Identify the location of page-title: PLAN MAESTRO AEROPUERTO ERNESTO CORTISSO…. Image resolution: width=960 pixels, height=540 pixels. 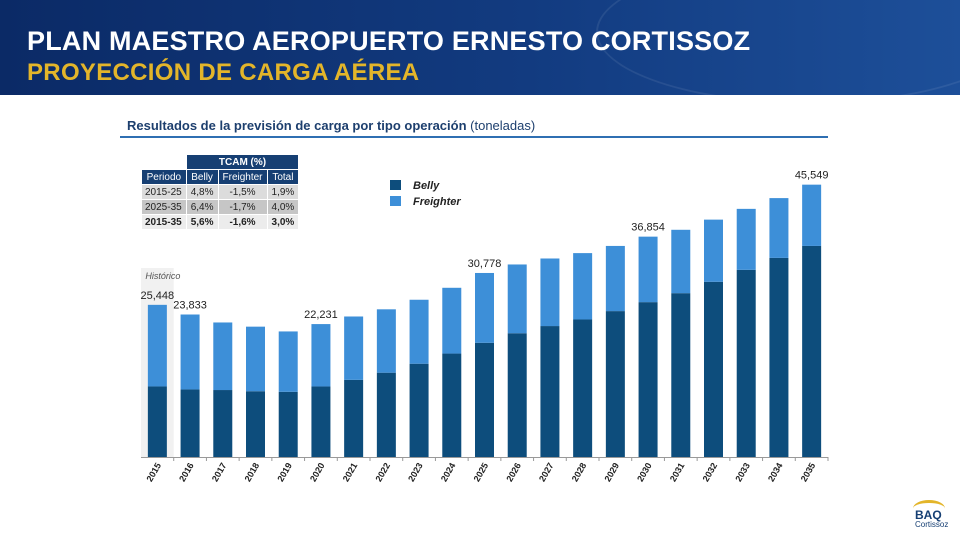
(389, 41).